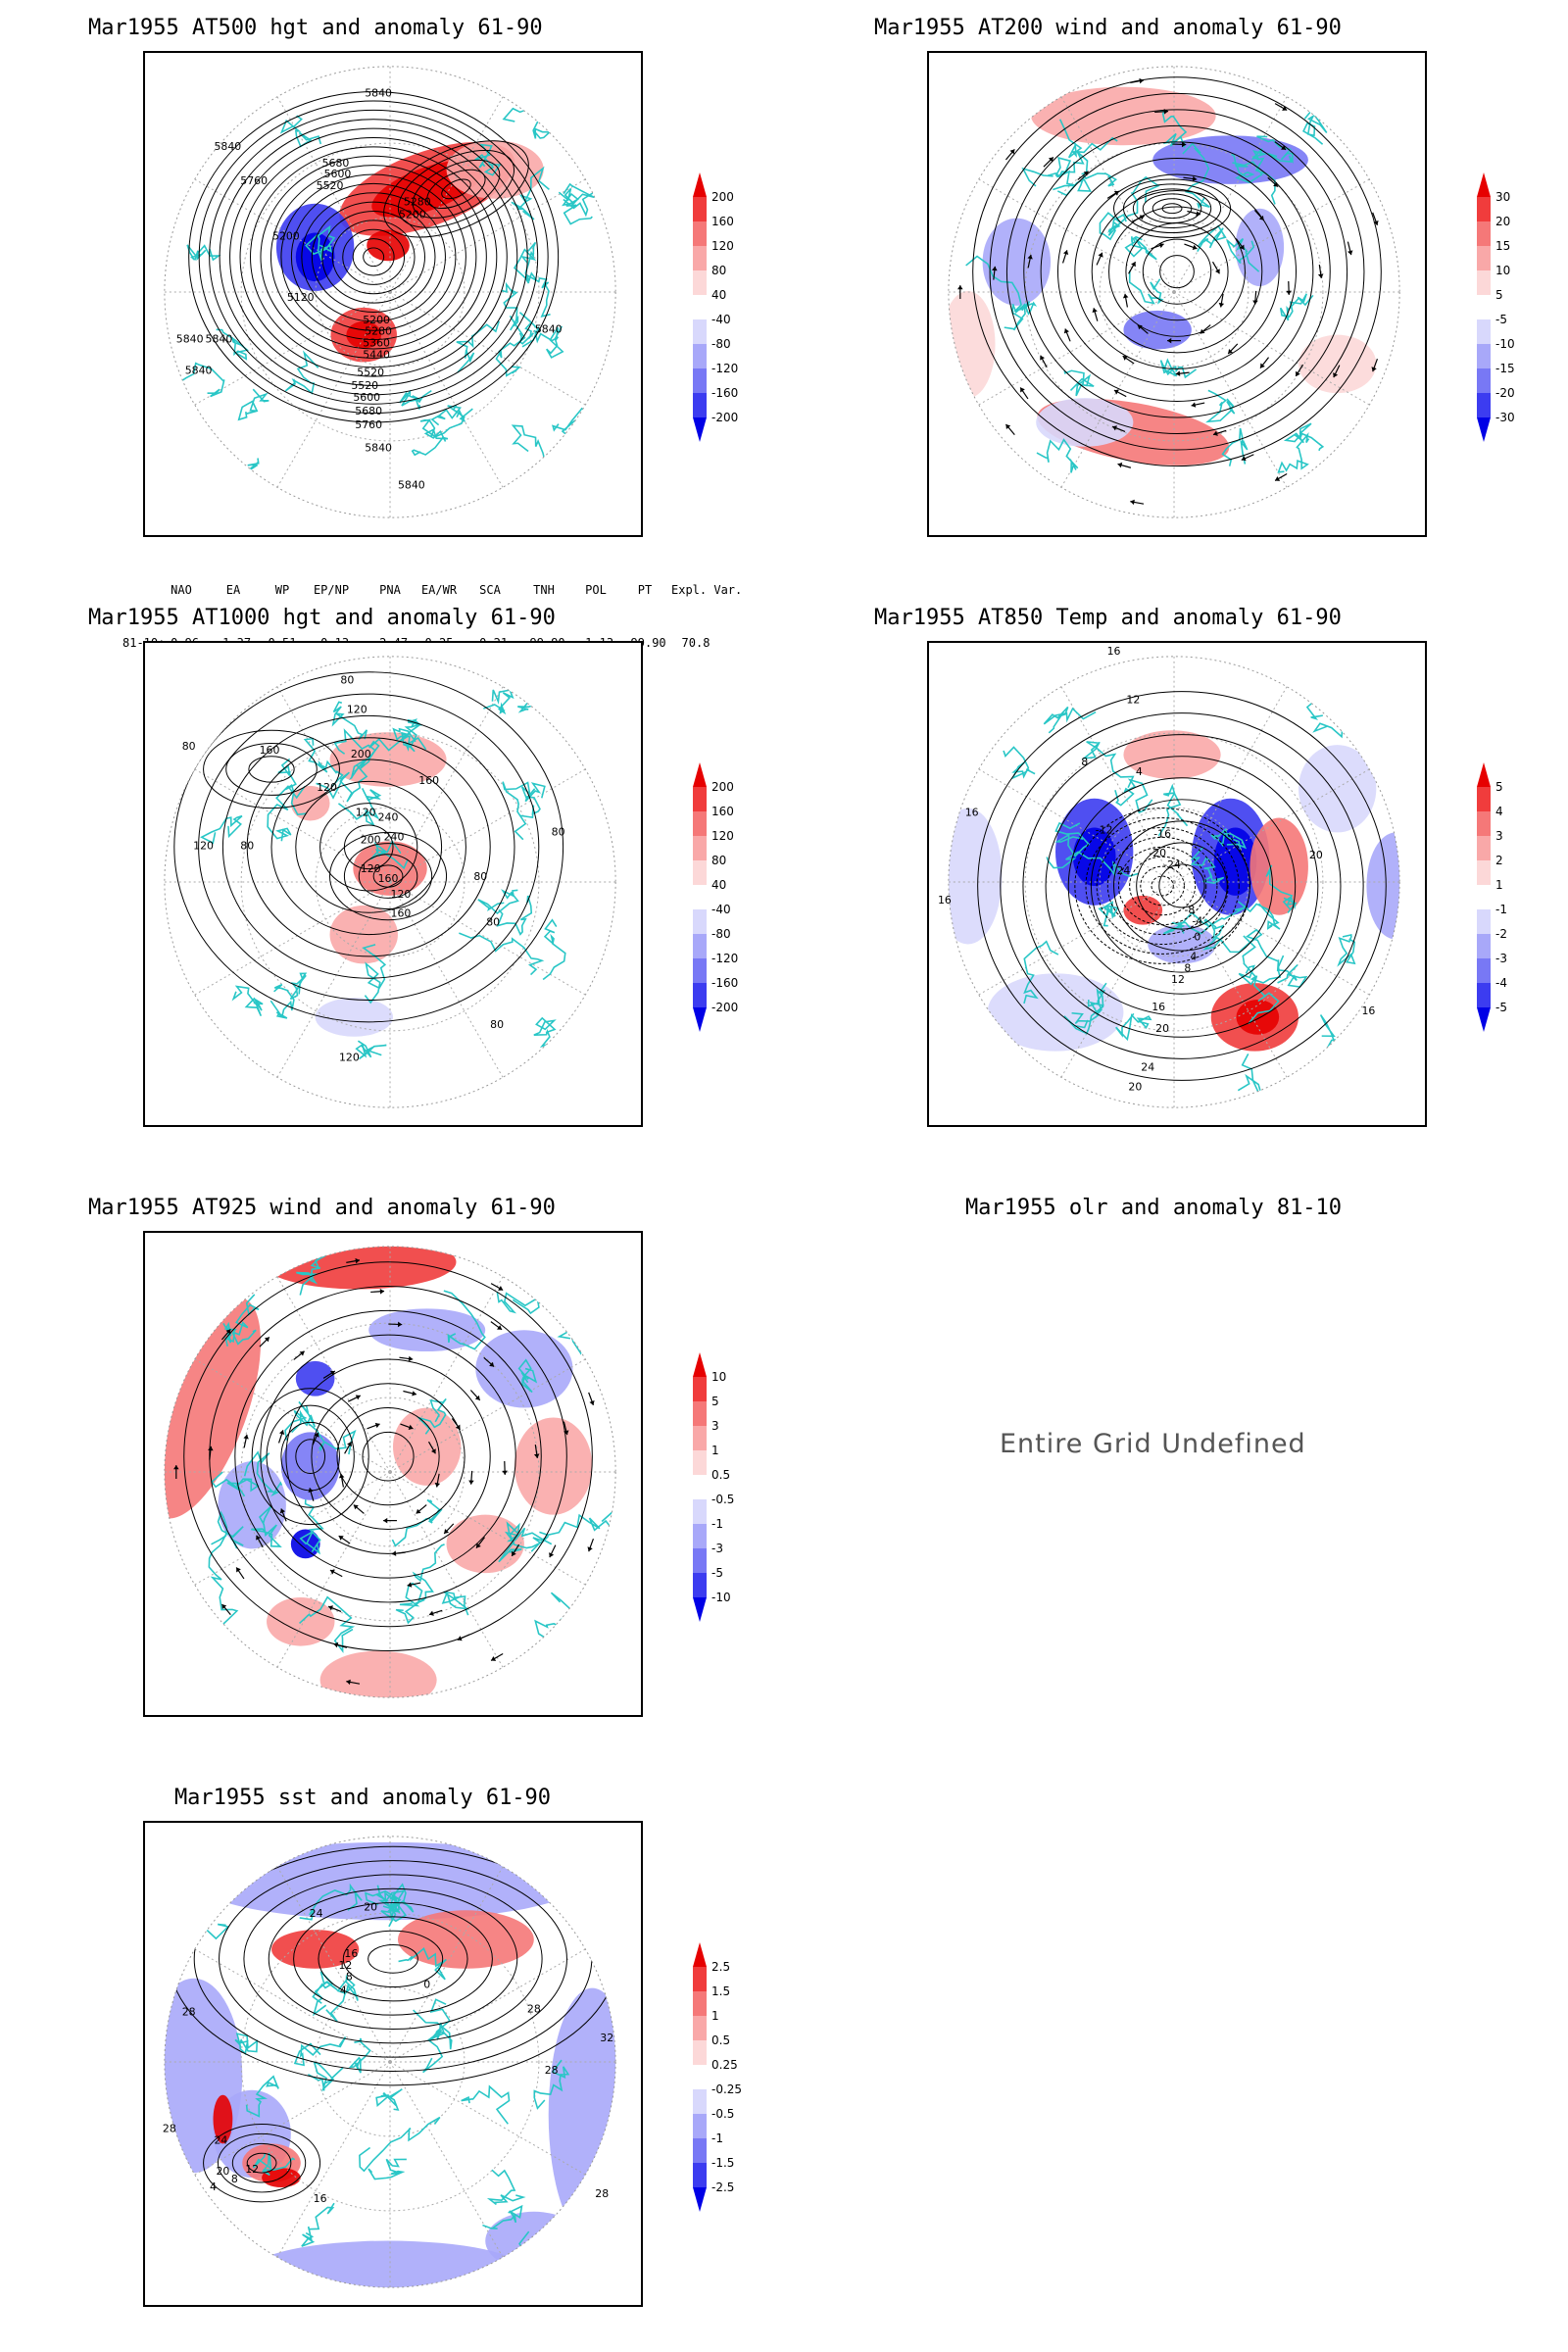 This screenshot has height=2352, width=1568. I want to click on colorbar-sst: 2.5 1.5 1 0.5 0.25 -0.25 -0.5 -1 -1.5 -2.5, so click(715, 2077).